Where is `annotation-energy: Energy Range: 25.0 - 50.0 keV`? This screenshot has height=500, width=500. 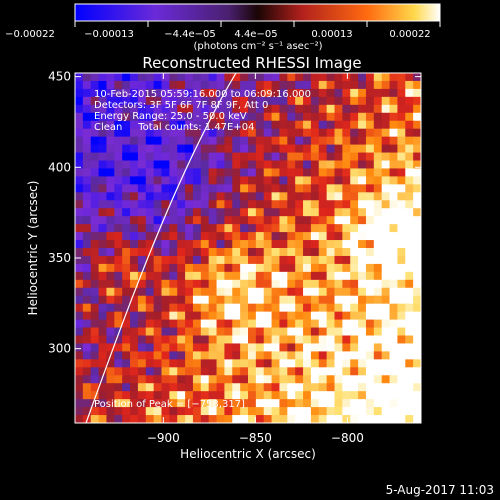 annotation-energy: Energy Range: 25.0 - 50.0 keV is located at coordinates (170, 116).